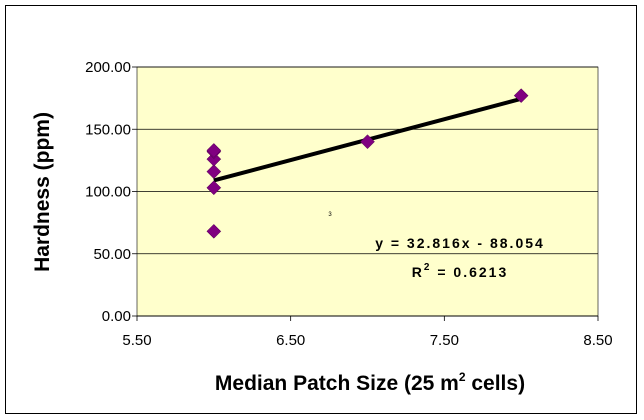 This screenshot has width=644, height=420. I want to click on x-tick-label: 5.50, so click(136, 340).